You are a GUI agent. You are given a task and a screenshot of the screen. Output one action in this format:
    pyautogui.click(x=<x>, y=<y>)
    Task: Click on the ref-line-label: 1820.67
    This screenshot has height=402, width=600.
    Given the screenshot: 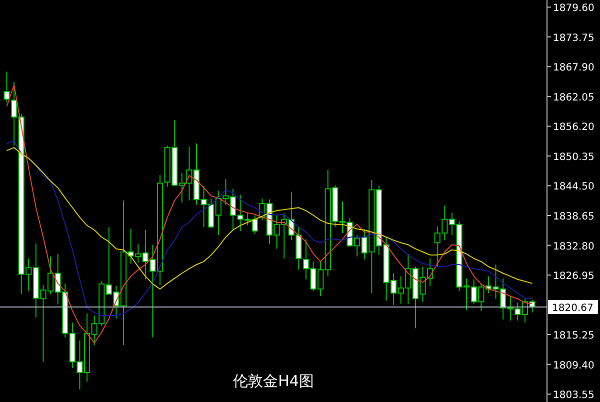 What is the action you would take?
    pyautogui.click(x=573, y=308)
    